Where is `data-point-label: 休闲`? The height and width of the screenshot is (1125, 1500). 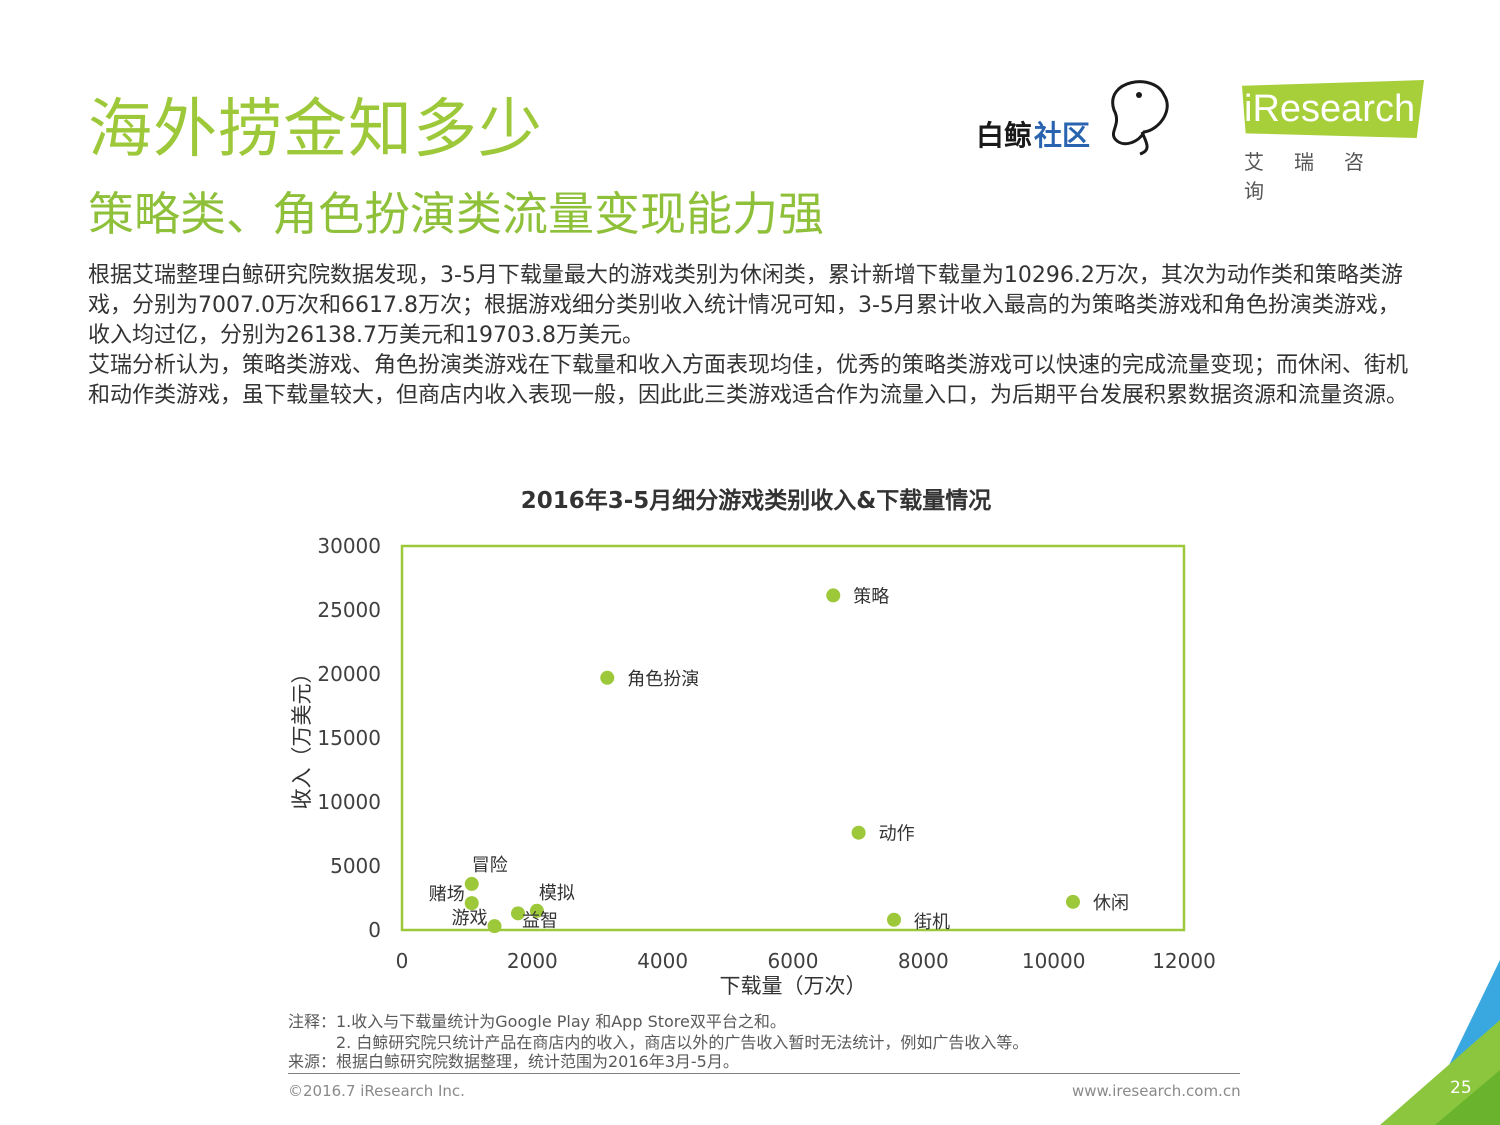
data-point-label: 休闲 is located at coordinates (1111, 903).